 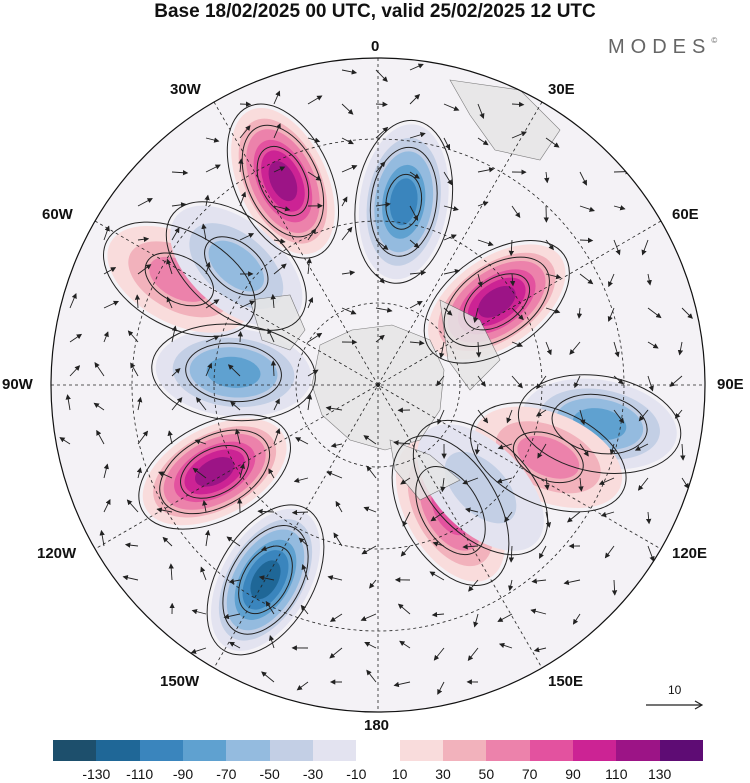 I want to click on reference-vector-label: 10, so click(x=675, y=690).